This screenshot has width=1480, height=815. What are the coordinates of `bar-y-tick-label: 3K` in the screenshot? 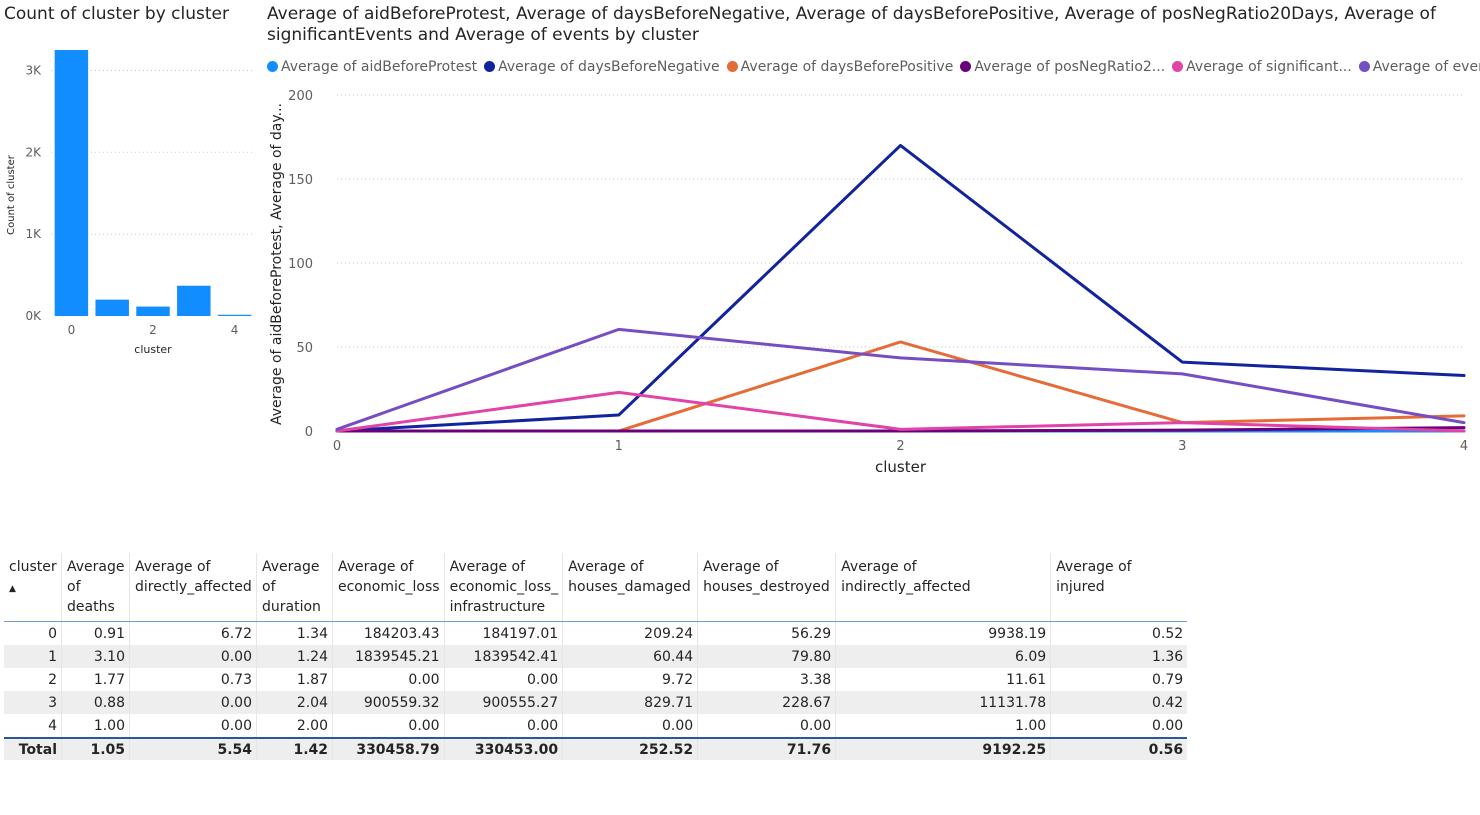 It's located at (33, 70).